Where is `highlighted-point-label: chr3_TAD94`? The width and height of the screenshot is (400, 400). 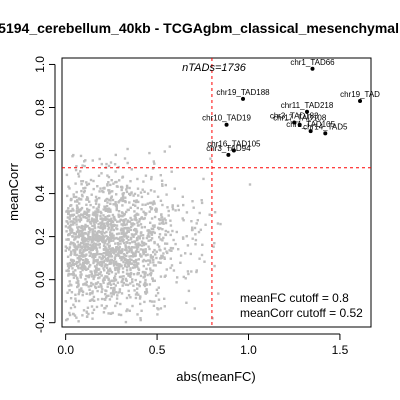
highlighted-point-label: chr3_TAD94 is located at coordinates (228, 148).